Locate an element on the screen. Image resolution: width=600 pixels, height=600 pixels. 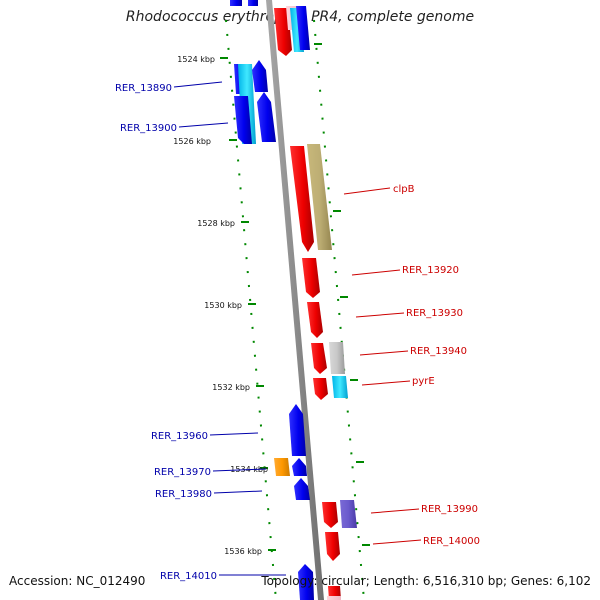
gene-label-rer-13980: RER_13980 is located at coordinates (183, 494).